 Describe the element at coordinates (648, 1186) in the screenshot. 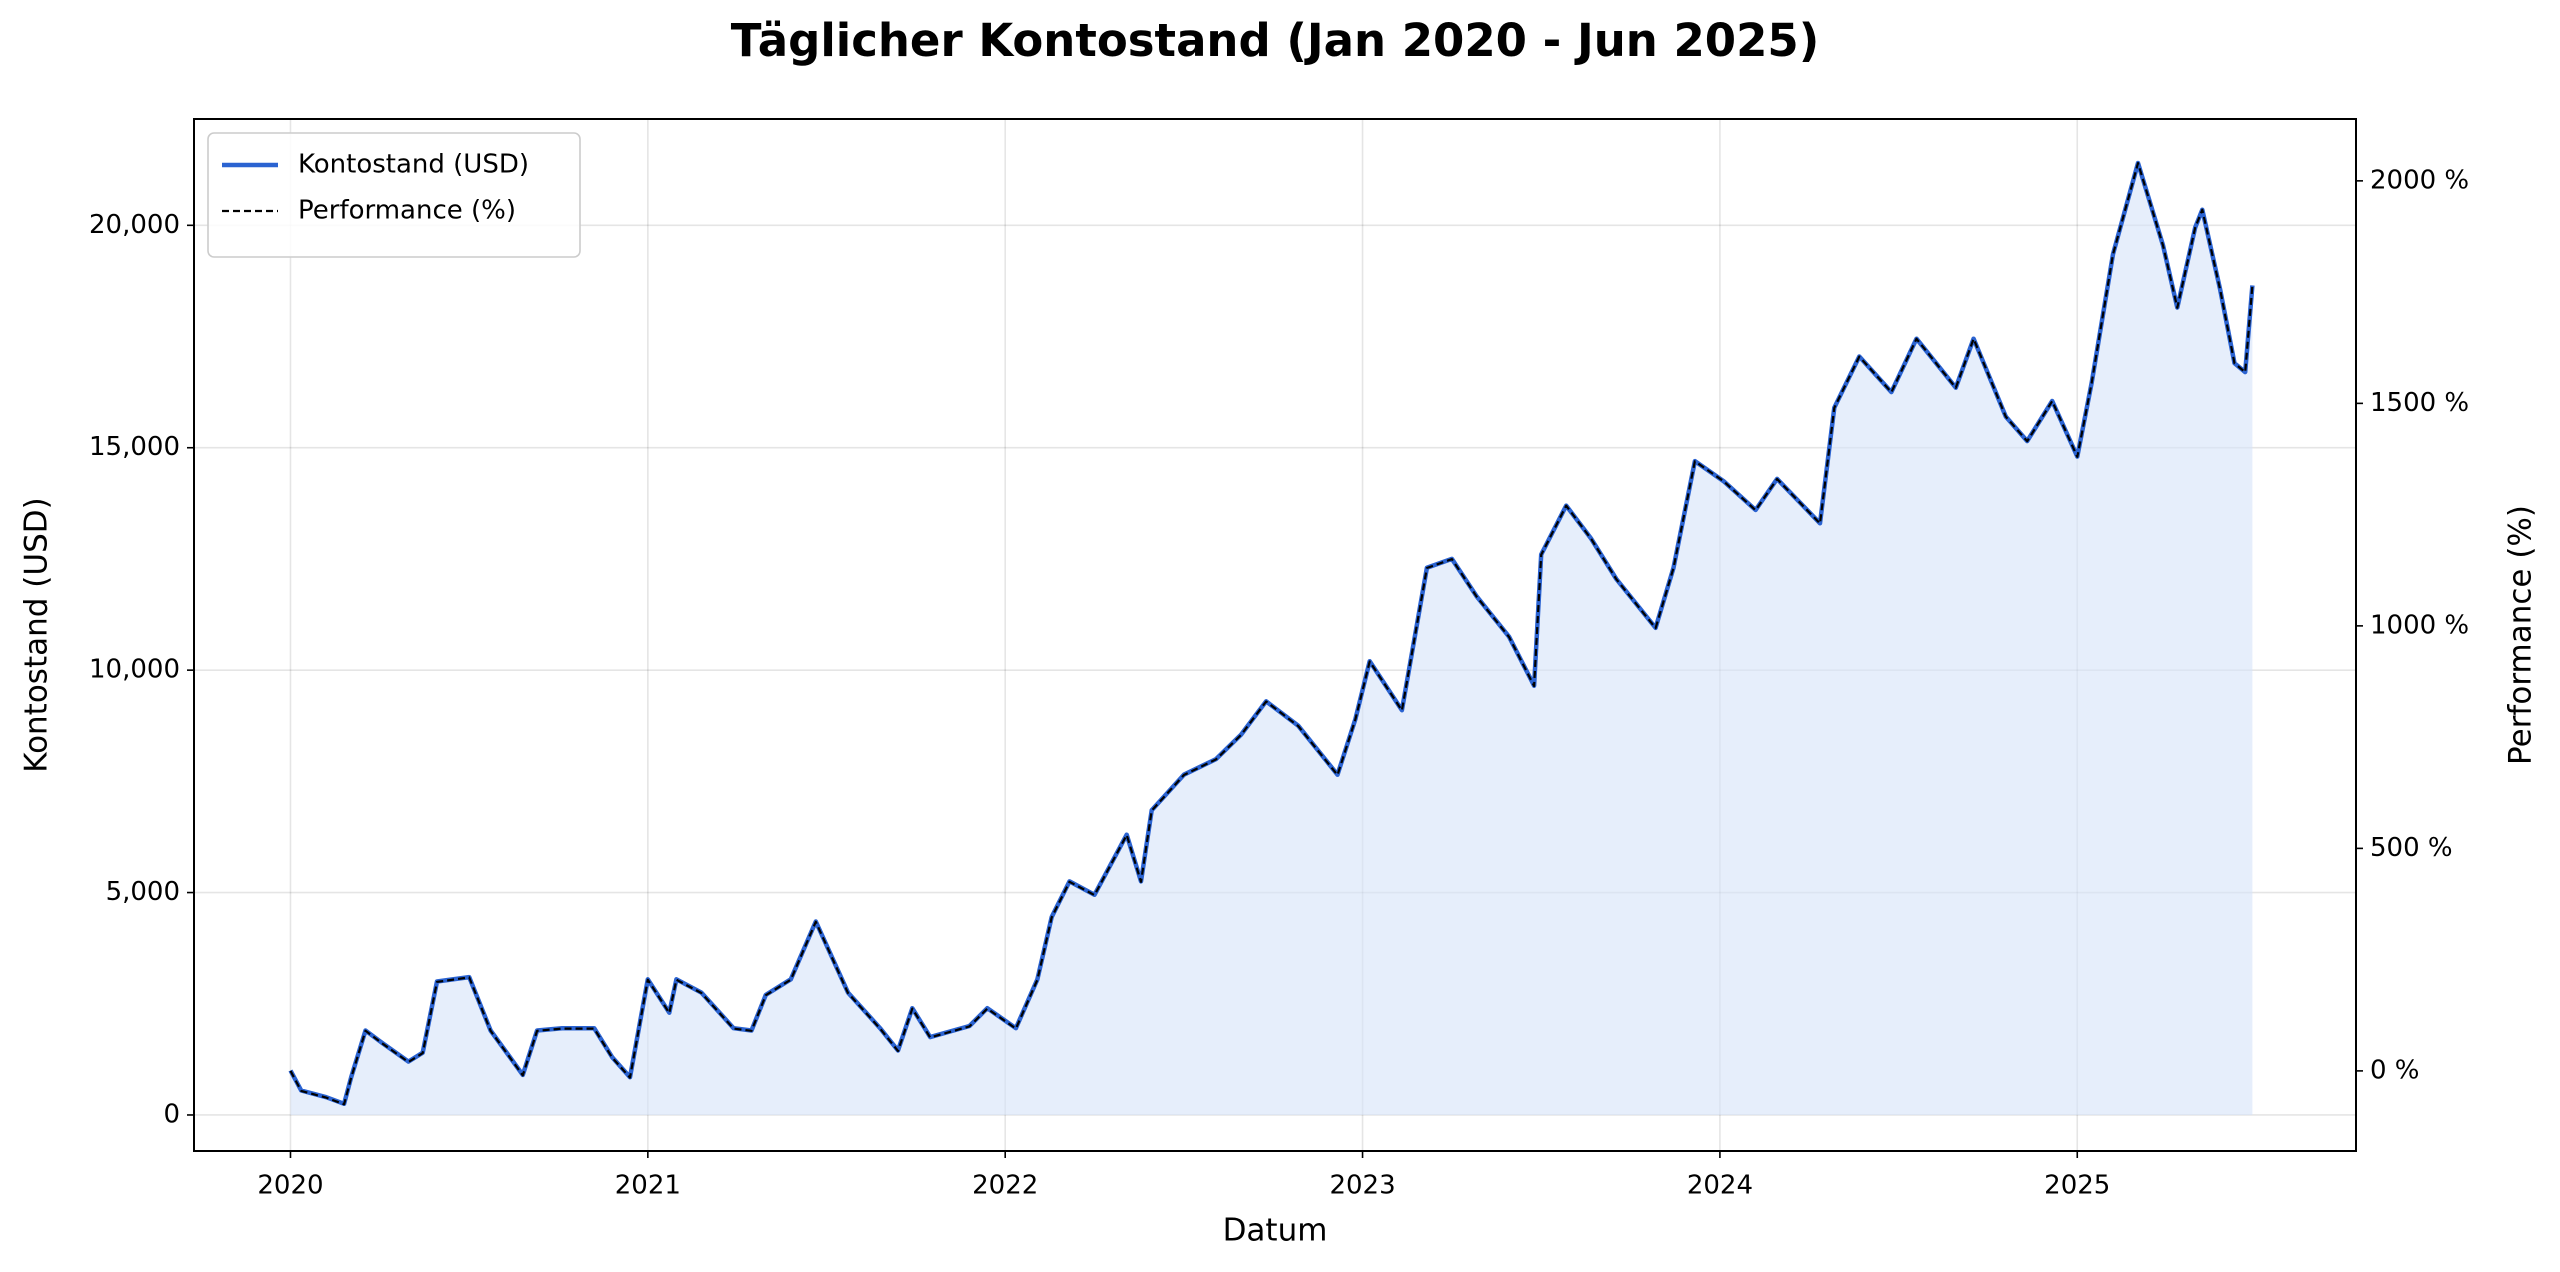

I see `x-tick-label: 2021` at that location.